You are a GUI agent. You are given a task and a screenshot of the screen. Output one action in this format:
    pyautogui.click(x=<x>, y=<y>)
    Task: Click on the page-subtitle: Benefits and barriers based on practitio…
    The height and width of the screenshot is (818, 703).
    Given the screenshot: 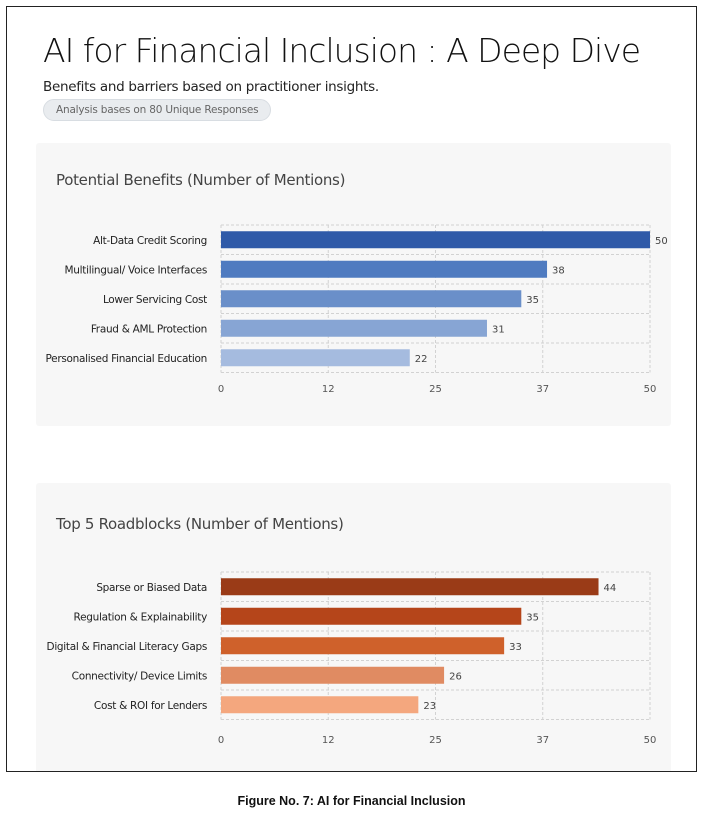 What is the action you would take?
    pyautogui.click(x=211, y=87)
    